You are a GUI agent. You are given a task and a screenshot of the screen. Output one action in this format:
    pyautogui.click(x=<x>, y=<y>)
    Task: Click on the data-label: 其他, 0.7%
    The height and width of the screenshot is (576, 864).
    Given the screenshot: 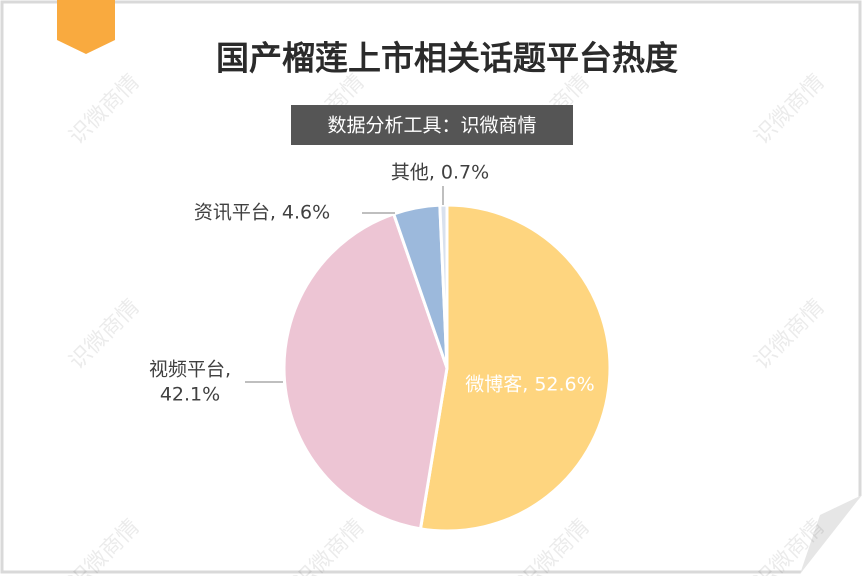 What is the action you would take?
    pyautogui.click(x=440, y=173)
    